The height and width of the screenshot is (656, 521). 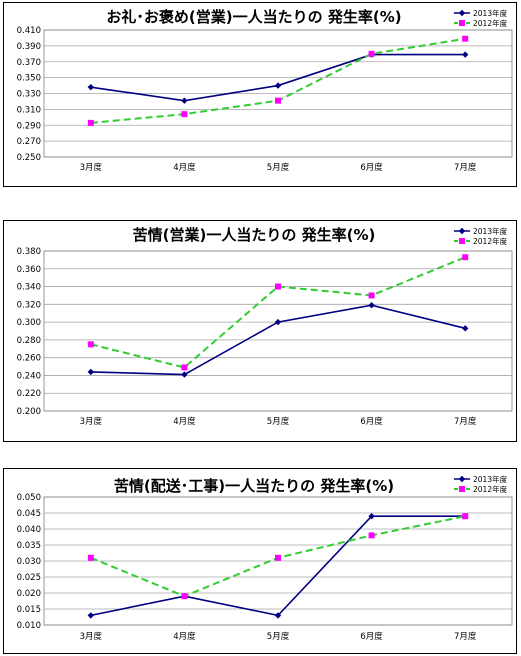 I want to click on y-tick-label: 0.200, so click(x=29, y=412).